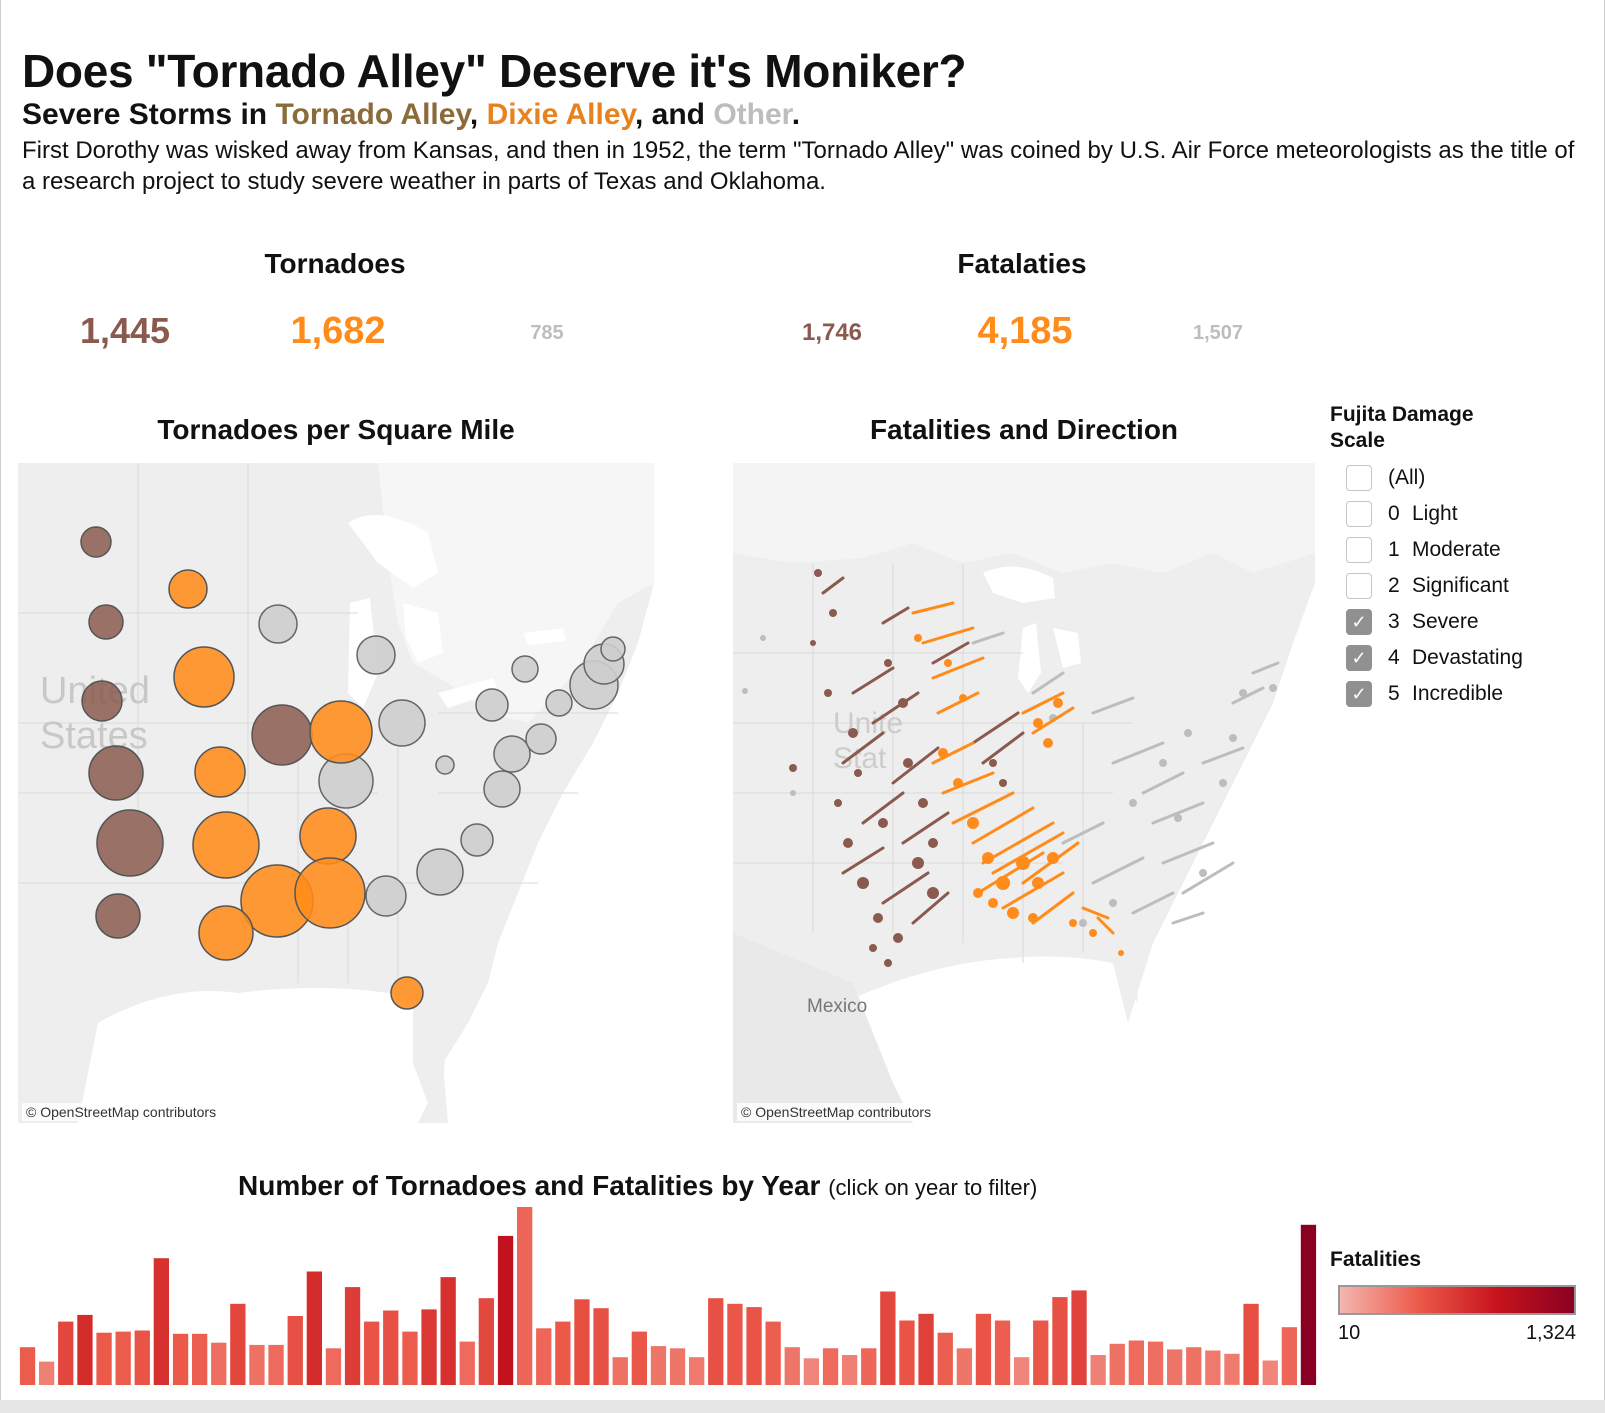  I want to click on kpi-fatalities-dixie-alley: 4,185, so click(1025, 331).